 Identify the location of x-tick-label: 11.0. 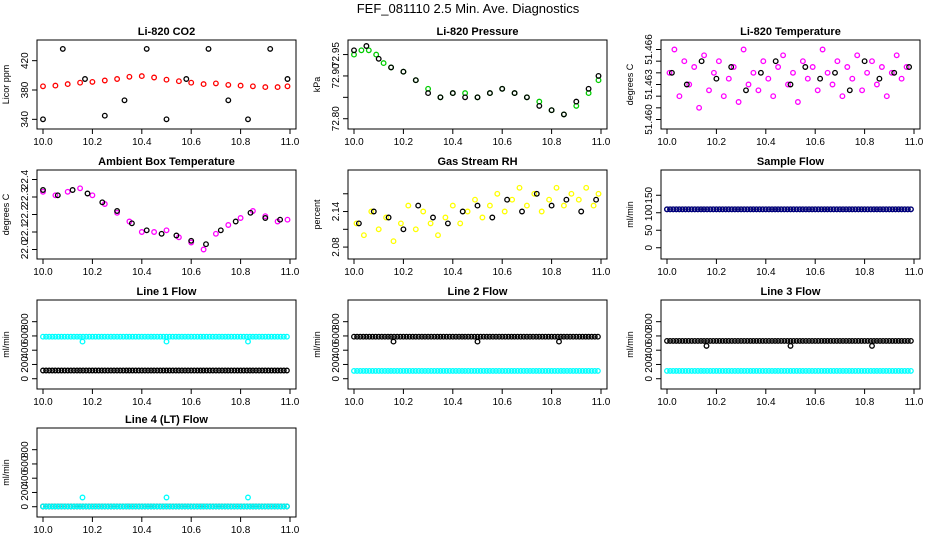
(290, 402).